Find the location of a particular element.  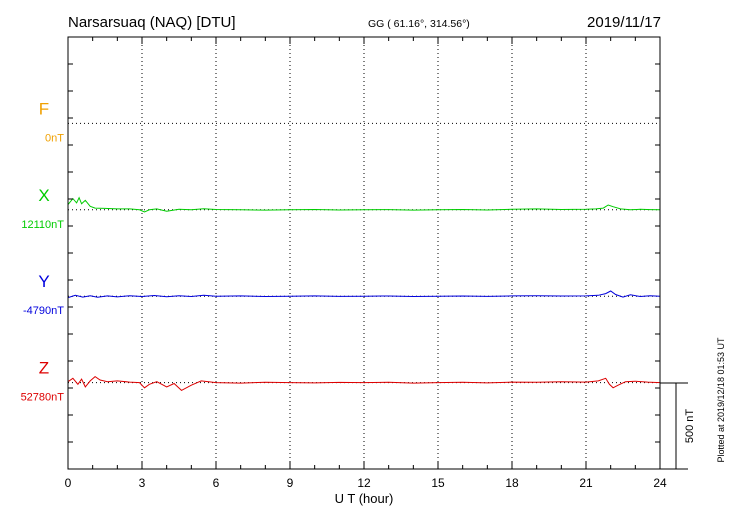

series-name-z: Z is located at coordinates (44, 368).